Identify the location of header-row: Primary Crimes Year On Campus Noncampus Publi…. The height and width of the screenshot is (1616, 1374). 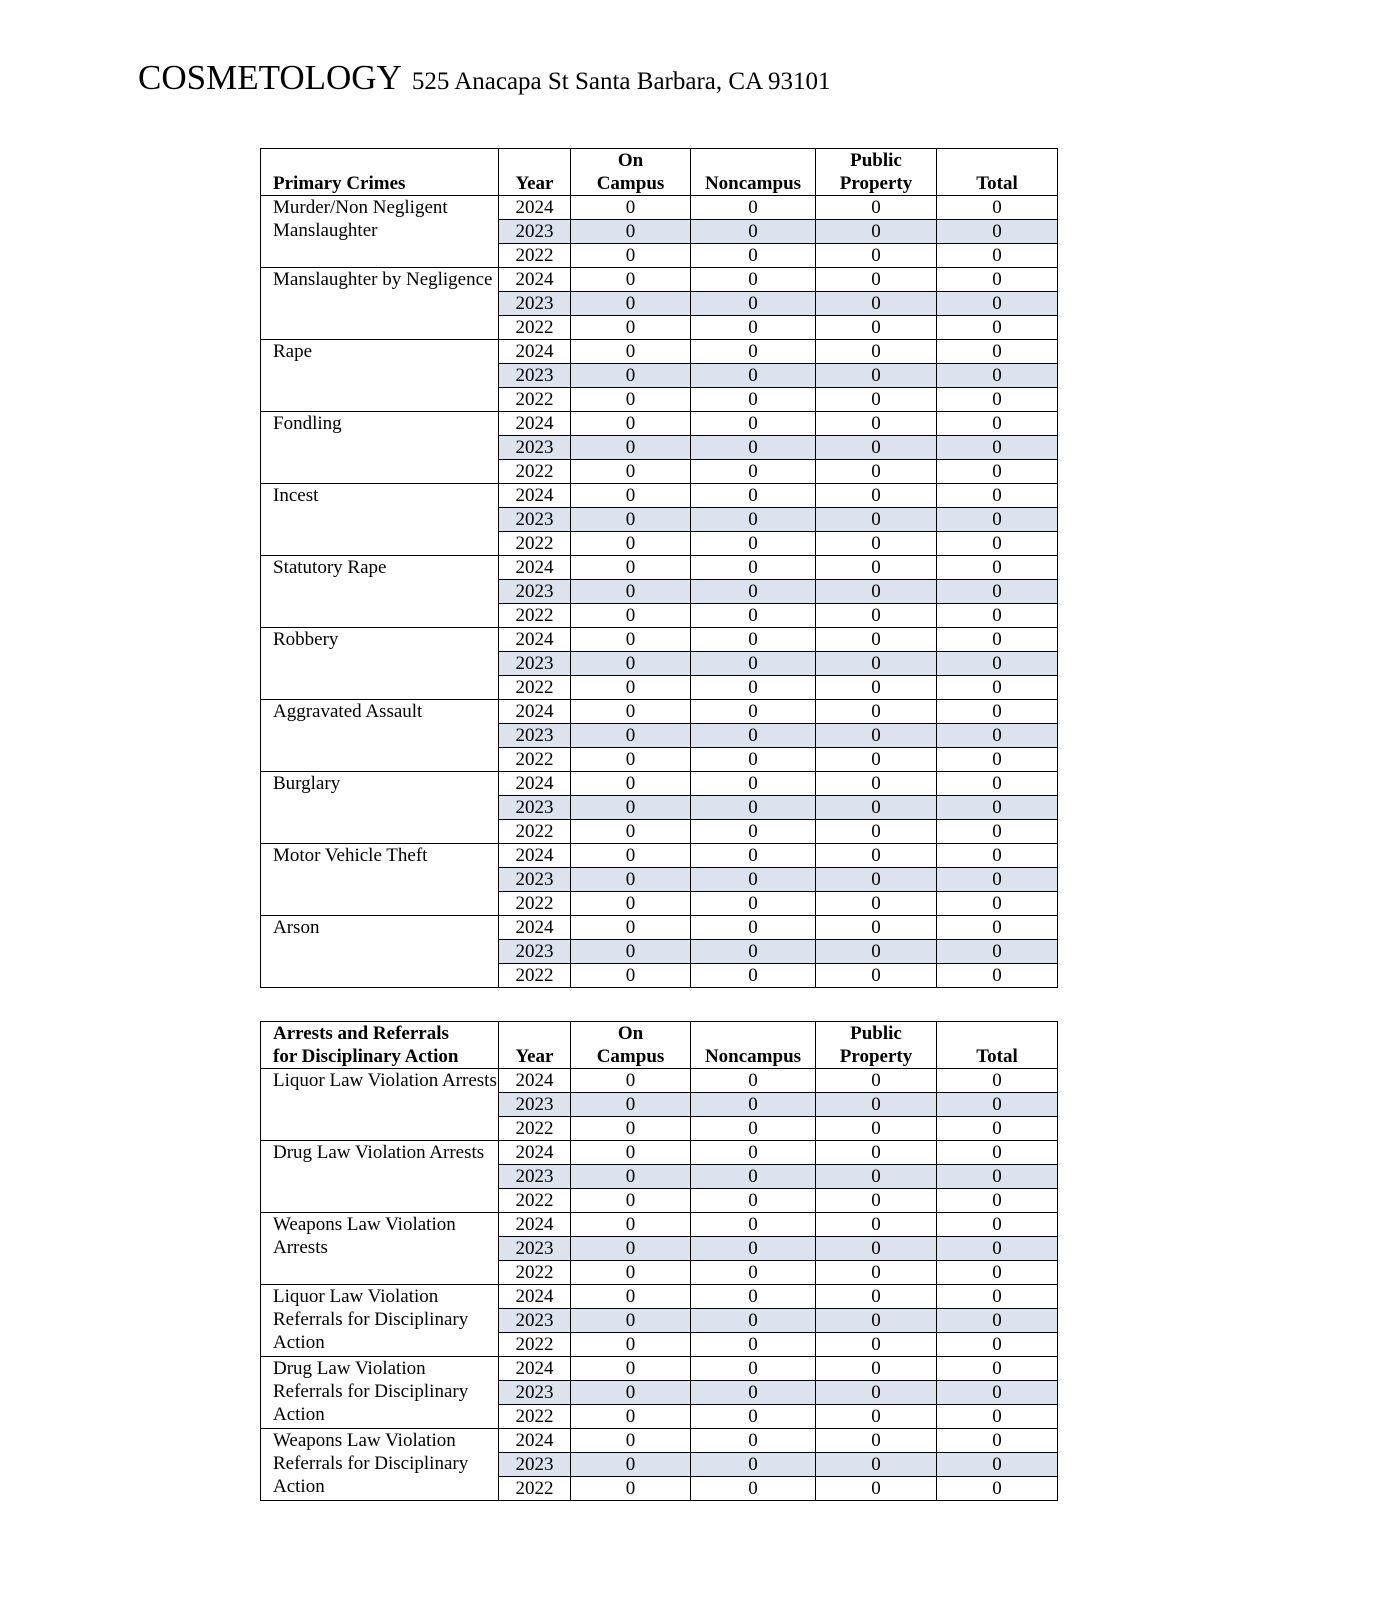
(659, 172).